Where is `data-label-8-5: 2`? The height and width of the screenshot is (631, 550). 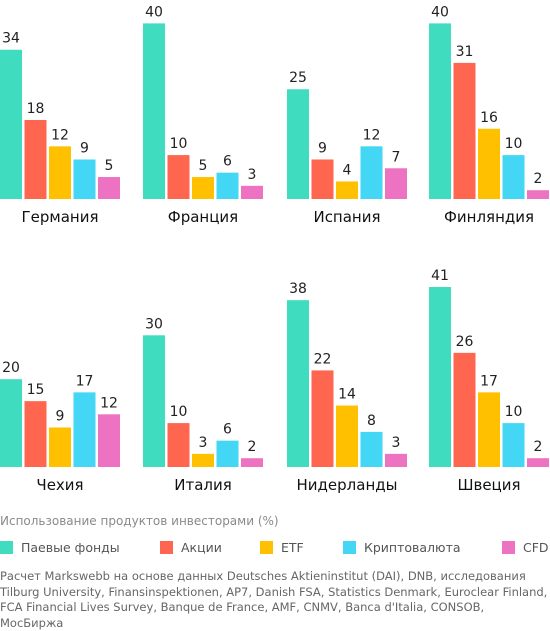 data-label-8-5: 2 is located at coordinates (538, 447).